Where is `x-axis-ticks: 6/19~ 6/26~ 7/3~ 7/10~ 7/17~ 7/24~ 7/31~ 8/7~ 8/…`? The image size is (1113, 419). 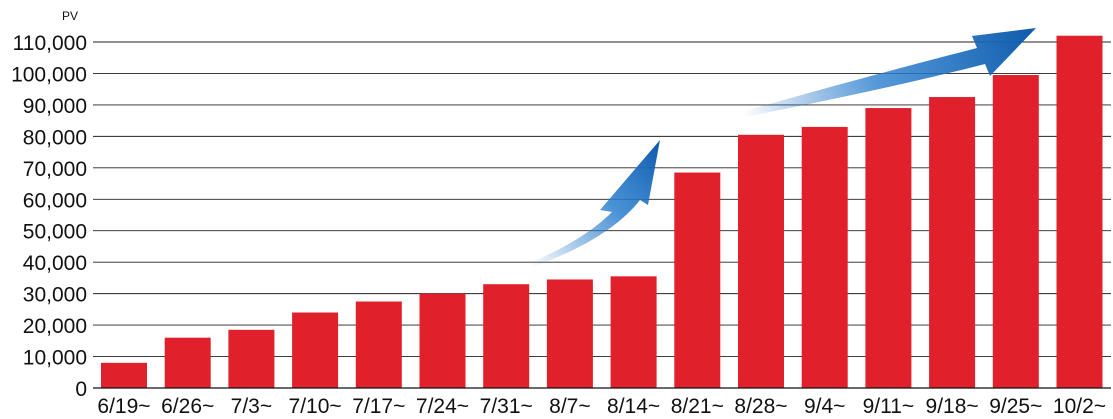
x-axis-ticks: 6/19~ 6/26~ 7/3~ 7/10~ 7/17~ 7/24~ 7/31~ 8/7~ 8/… is located at coordinates (601, 406).